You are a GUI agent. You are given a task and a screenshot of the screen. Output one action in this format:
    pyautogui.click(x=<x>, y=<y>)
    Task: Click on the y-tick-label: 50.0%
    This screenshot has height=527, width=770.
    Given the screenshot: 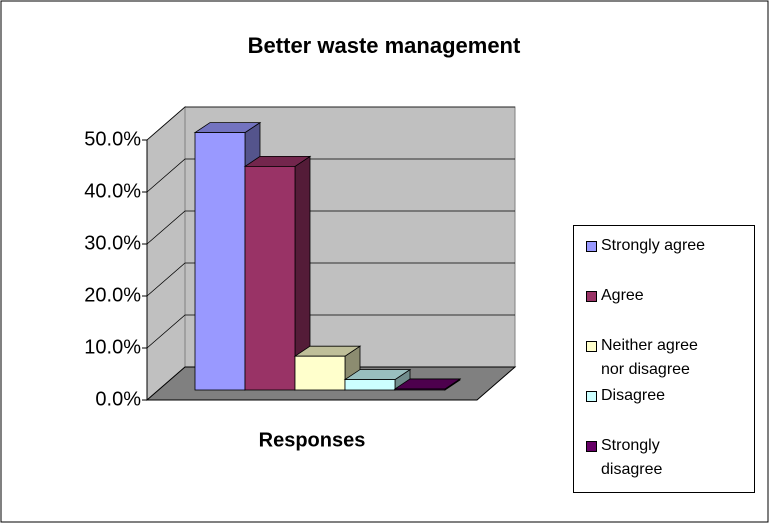 What is the action you would take?
    pyautogui.click(x=112, y=139)
    